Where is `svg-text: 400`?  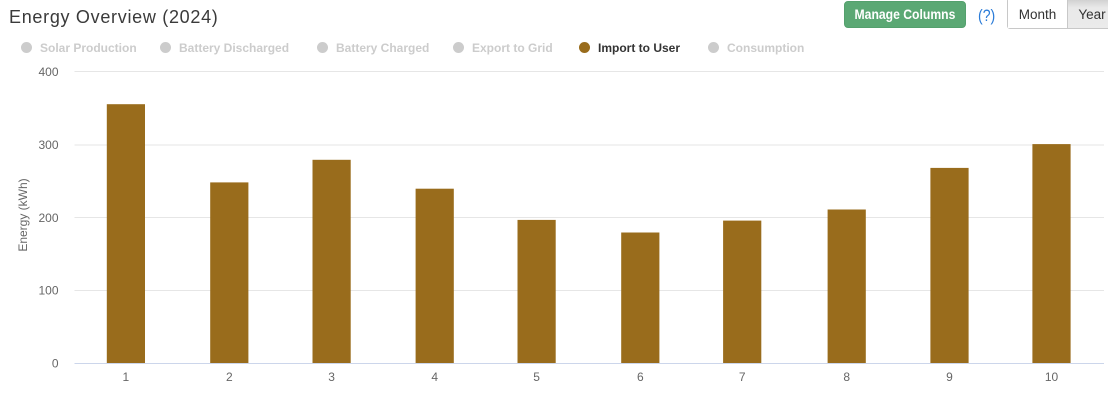
svg-text: 400 is located at coordinates (48, 72).